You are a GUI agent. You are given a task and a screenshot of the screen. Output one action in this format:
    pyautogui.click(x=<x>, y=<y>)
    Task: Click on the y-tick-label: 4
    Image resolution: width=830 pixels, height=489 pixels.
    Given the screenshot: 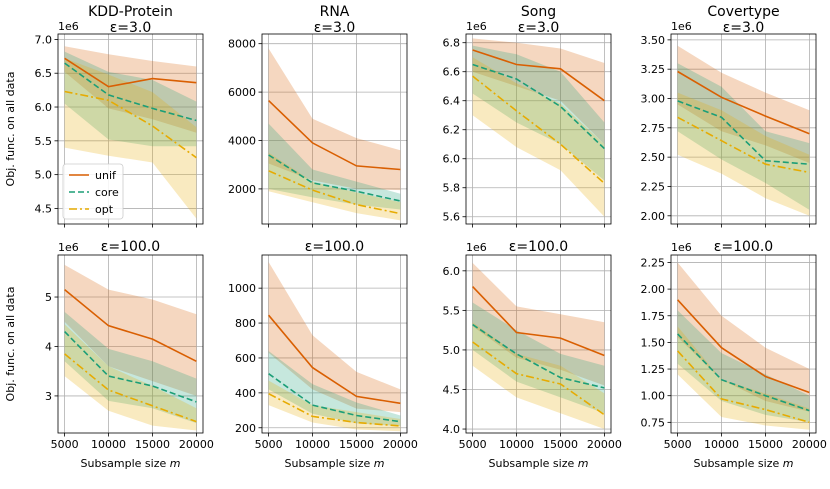 What is the action you would take?
    pyautogui.click(x=48, y=346)
    